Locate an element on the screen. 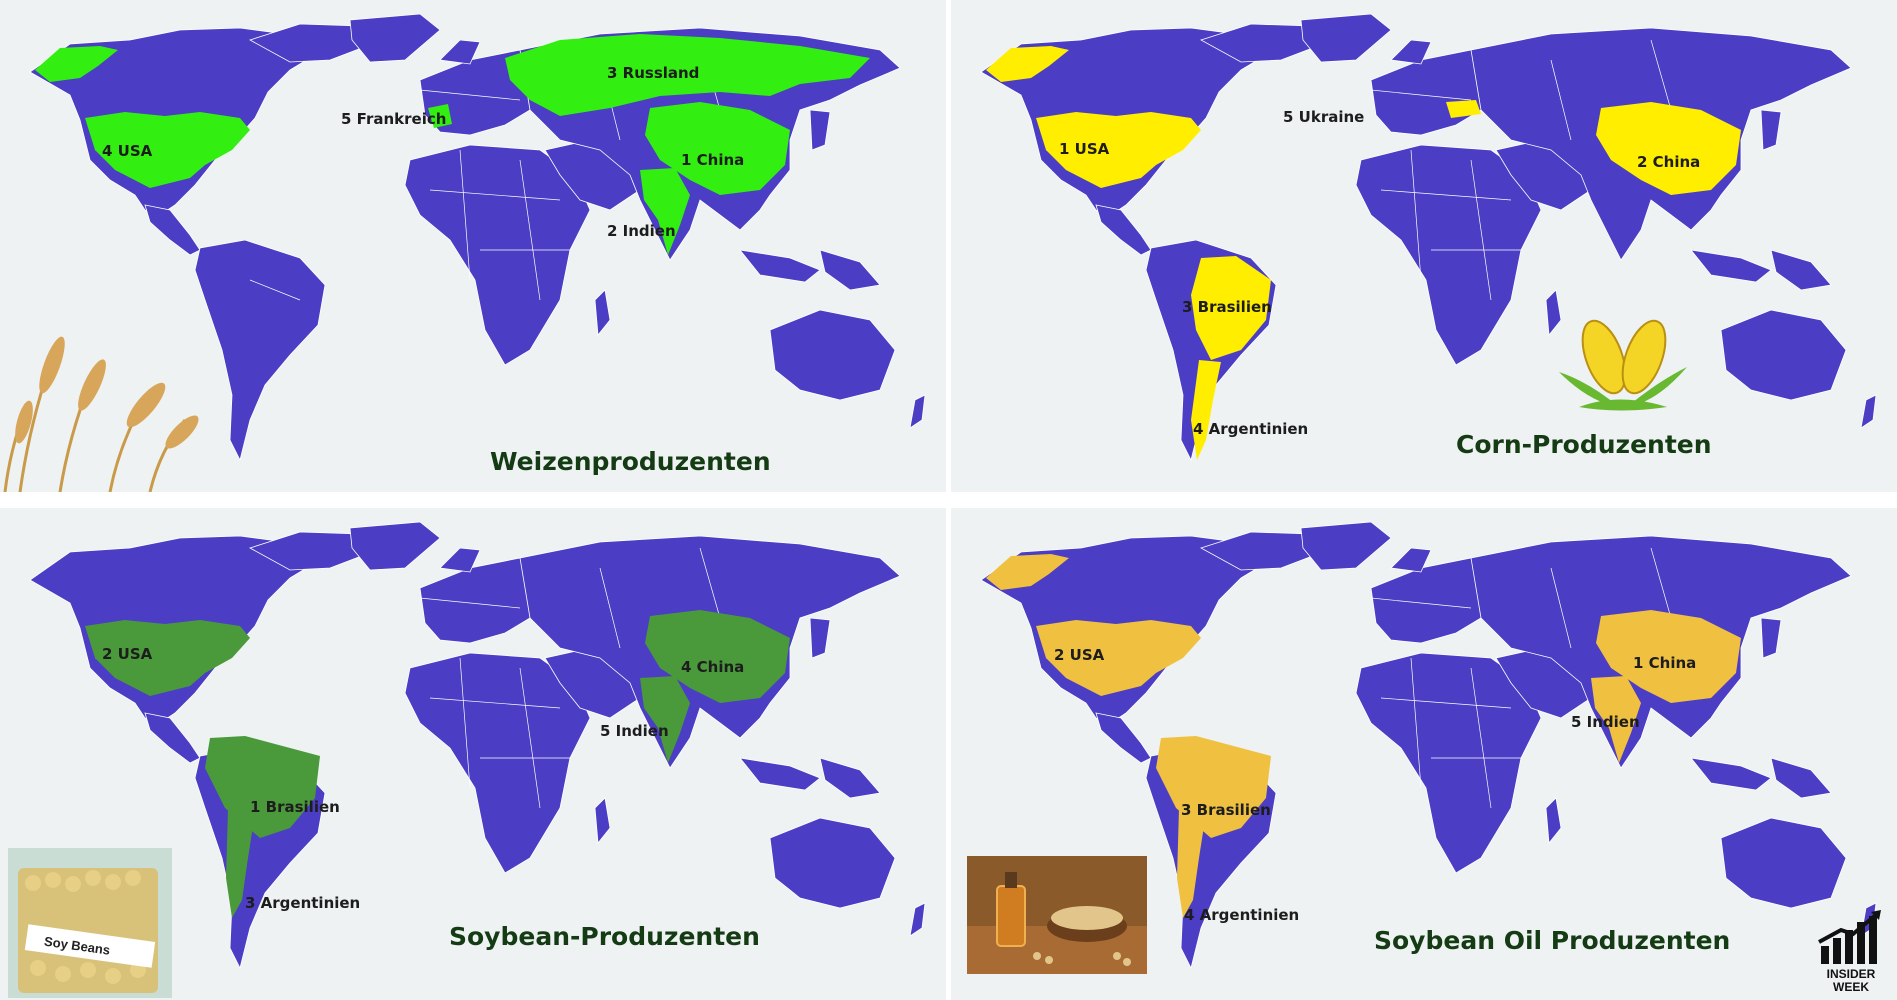 The image size is (1897, 1000). logo-text: INSIDER WEEK is located at coordinates (1851, 981).